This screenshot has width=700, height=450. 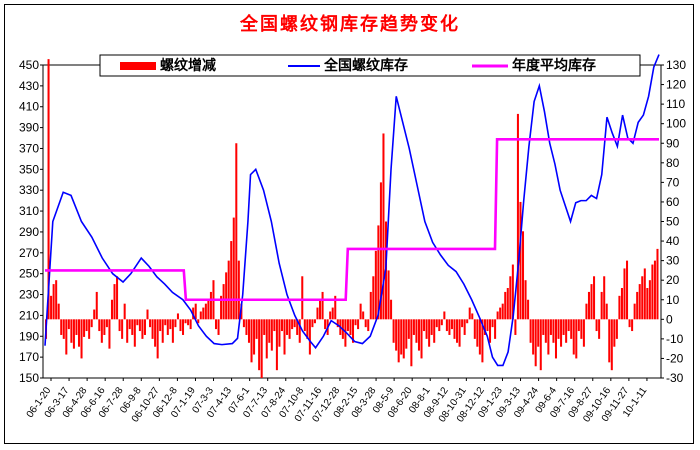 I want to click on right-tick-label: 120, so click(x=676, y=85).